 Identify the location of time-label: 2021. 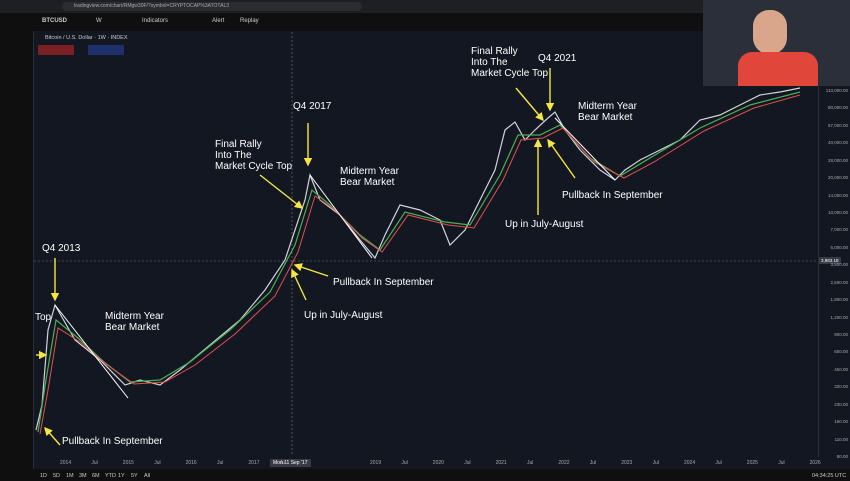
(501, 463).